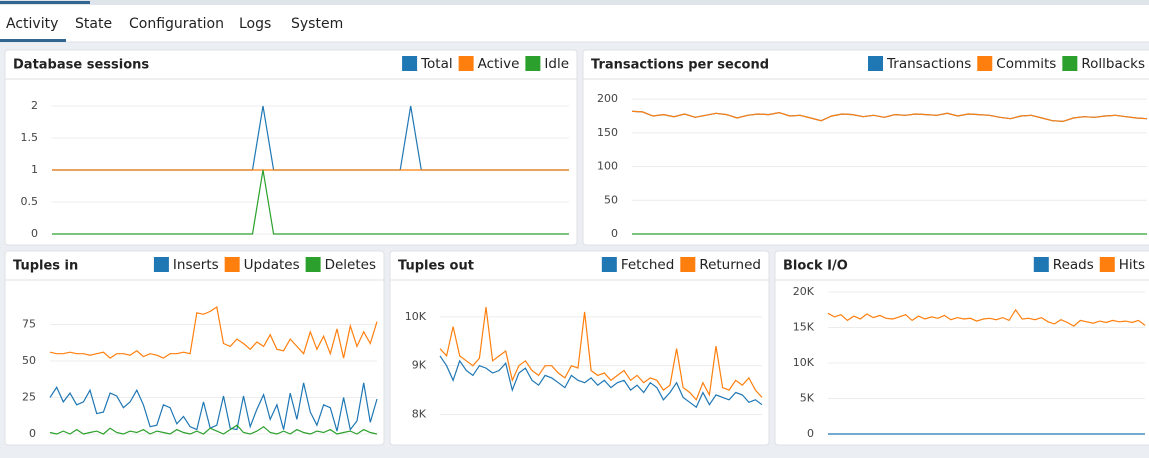 The width and height of the screenshot is (1149, 458). I want to click on panel-title: Tuples out, so click(436, 266).